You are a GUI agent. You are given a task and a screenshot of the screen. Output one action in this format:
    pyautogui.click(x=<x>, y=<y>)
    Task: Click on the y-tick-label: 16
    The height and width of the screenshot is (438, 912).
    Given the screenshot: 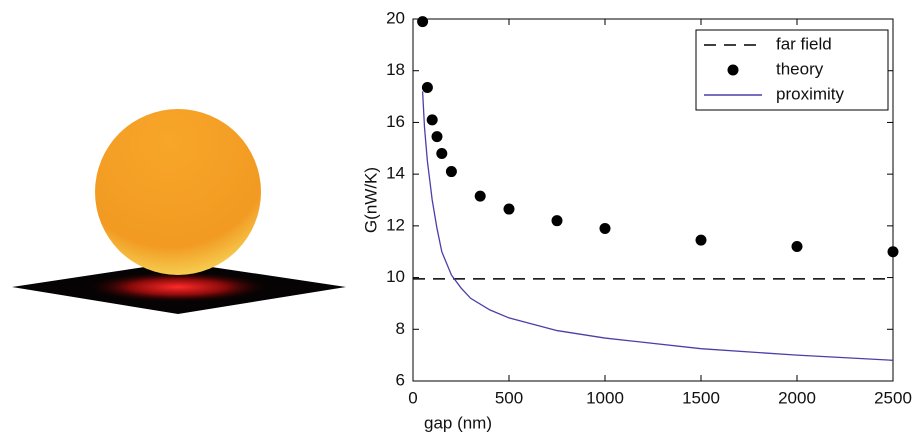 What is the action you would take?
    pyautogui.click(x=395, y=121)
    